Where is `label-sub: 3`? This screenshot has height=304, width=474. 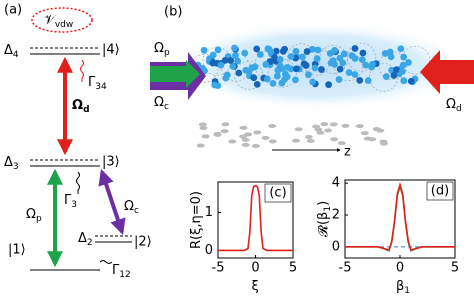 label-sub: 3 is located at coordinates (16, 167).